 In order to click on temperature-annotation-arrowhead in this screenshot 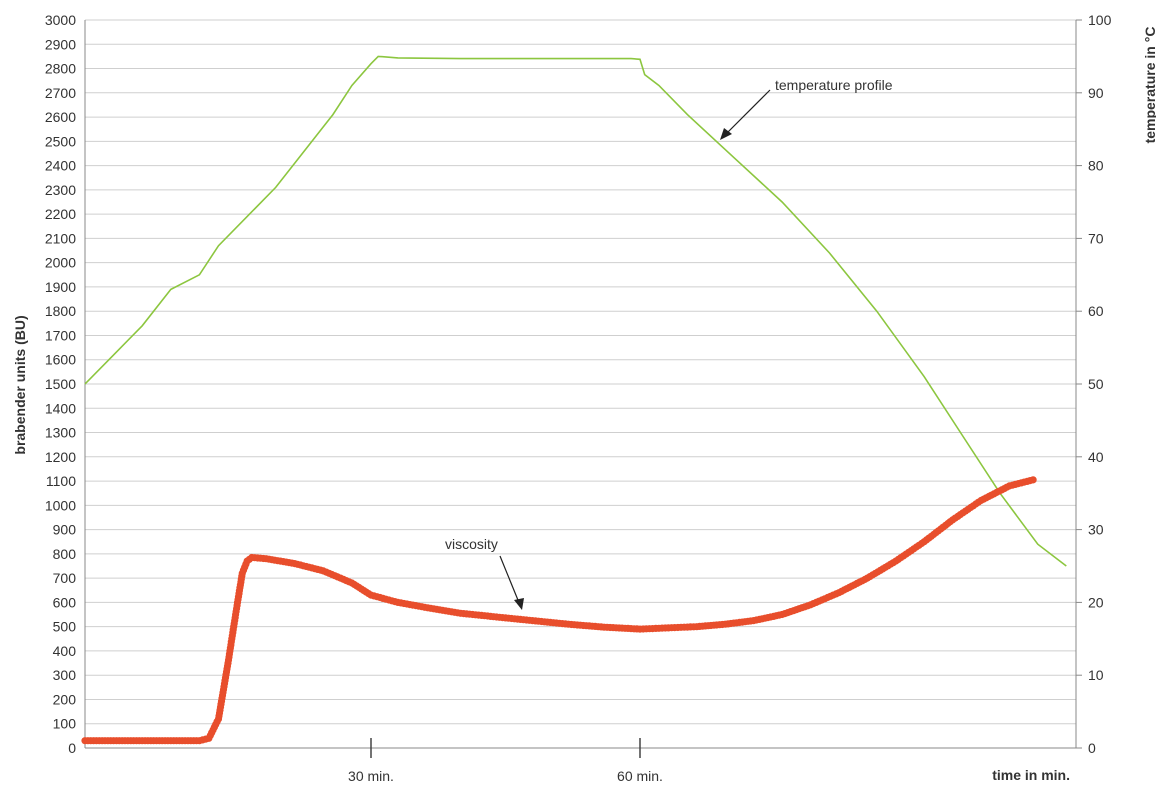, I will do `click(726, 134)`.